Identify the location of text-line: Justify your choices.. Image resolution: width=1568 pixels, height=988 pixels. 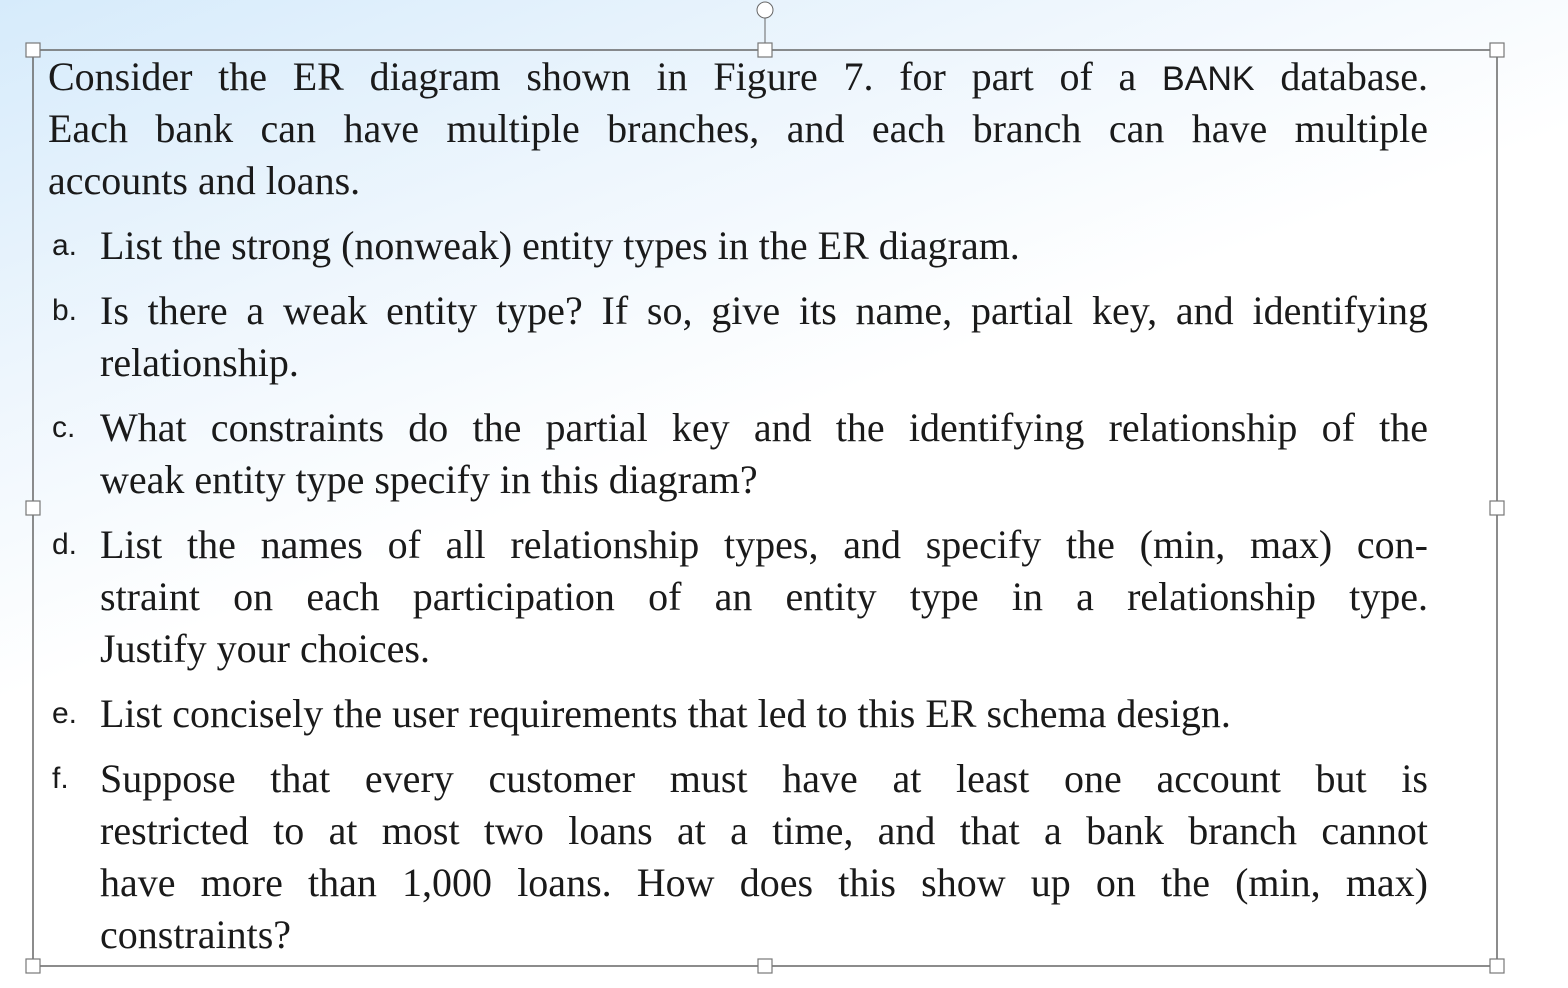
(265, 648).